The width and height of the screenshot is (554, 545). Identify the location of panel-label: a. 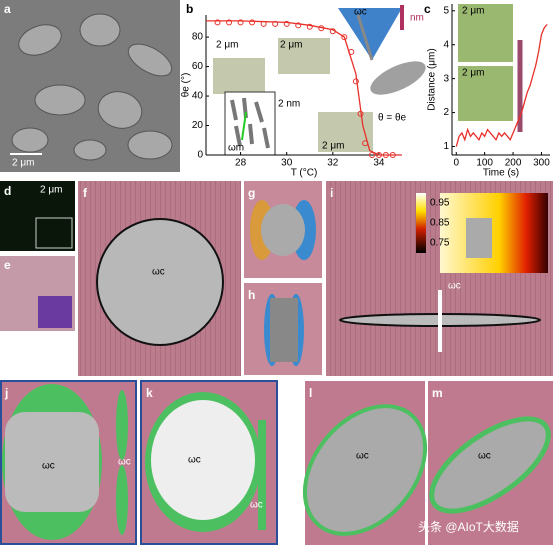
(7, 9).